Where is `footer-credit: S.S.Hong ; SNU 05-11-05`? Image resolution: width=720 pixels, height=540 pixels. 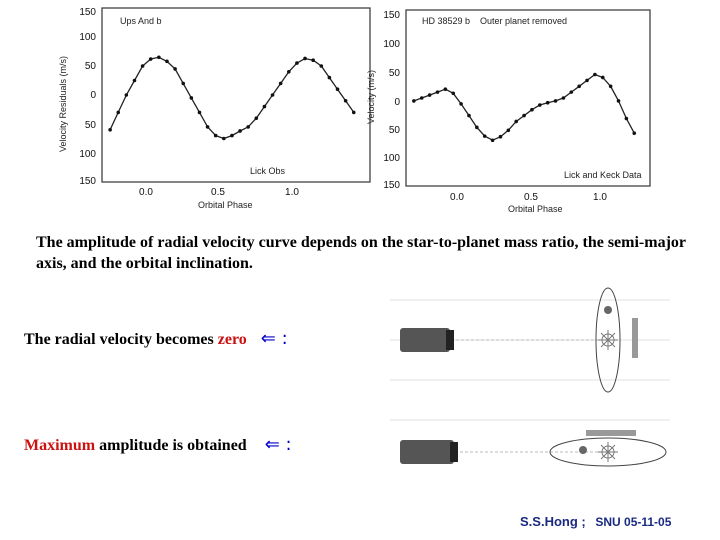
footer-credit: S.S.Hong ; SNU 05-11-05 is located at coordinates (595, 521).